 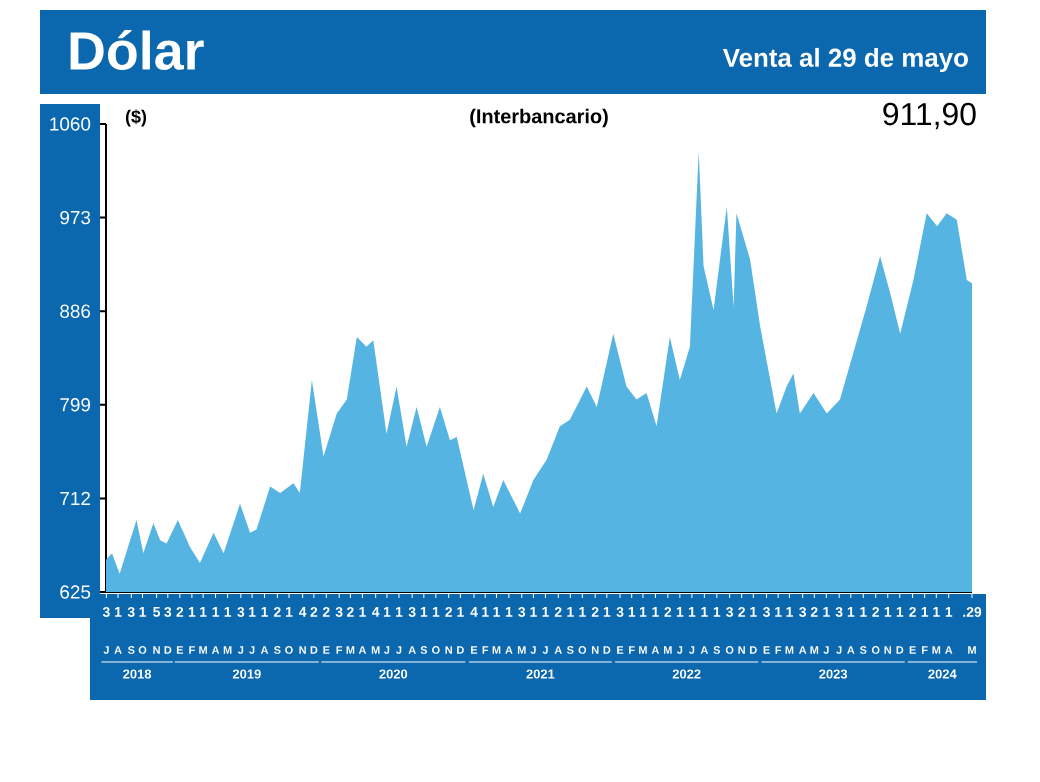 I want to click on chart-title: Dólar, so click(x=137, y=49).